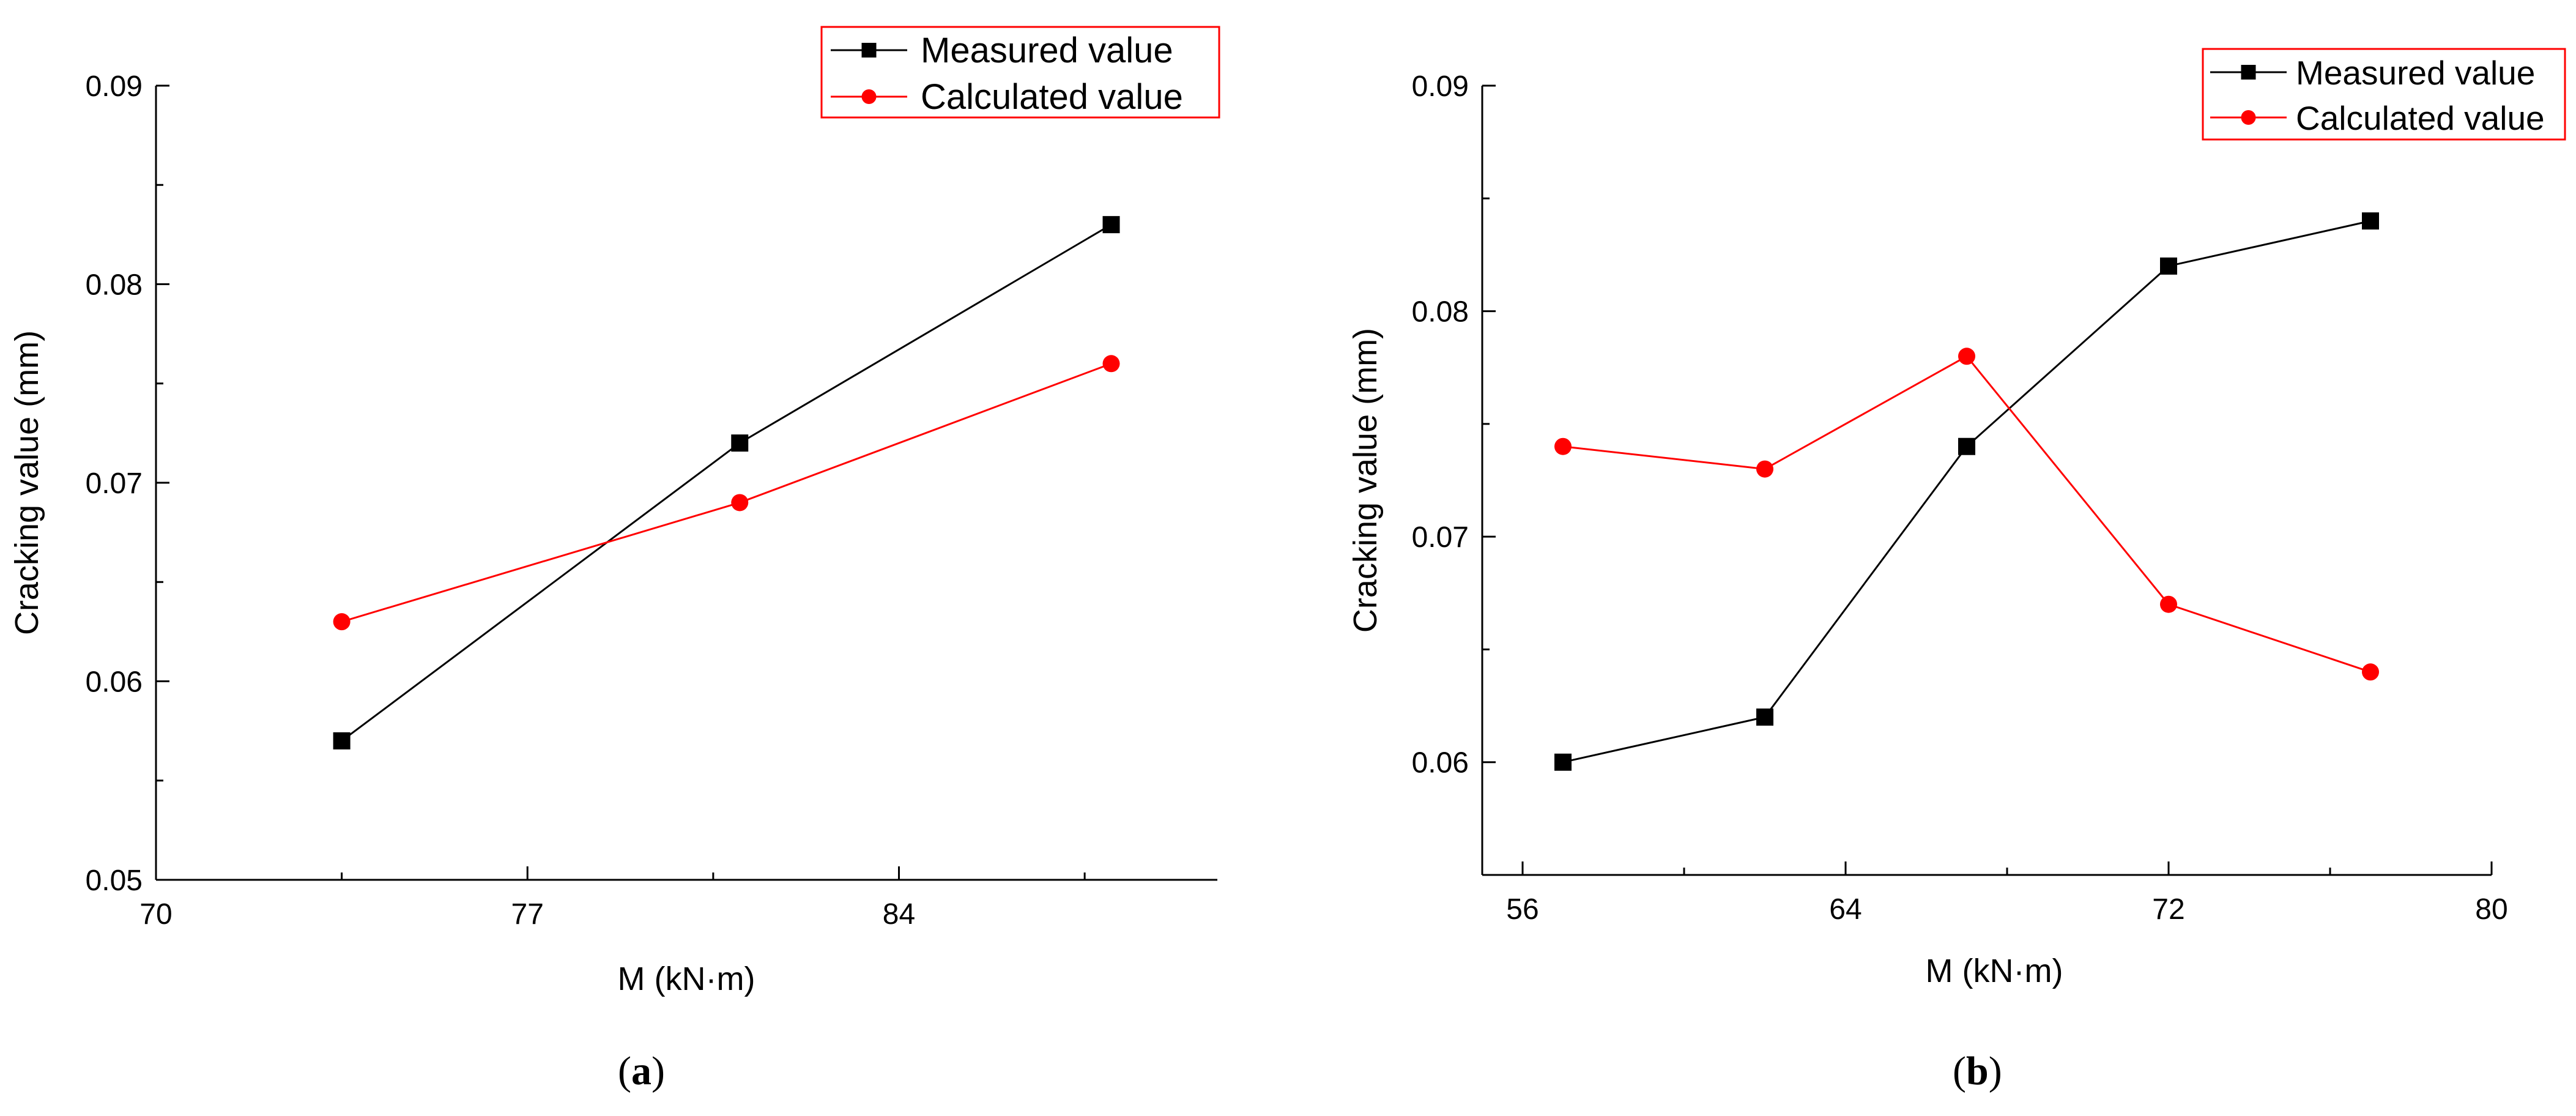 The width and height of the screenshot is (2576, 1116). Describe the element at coordinates (2168, 909) in the screenshot. I see `x-tick-label: 72` at that location.